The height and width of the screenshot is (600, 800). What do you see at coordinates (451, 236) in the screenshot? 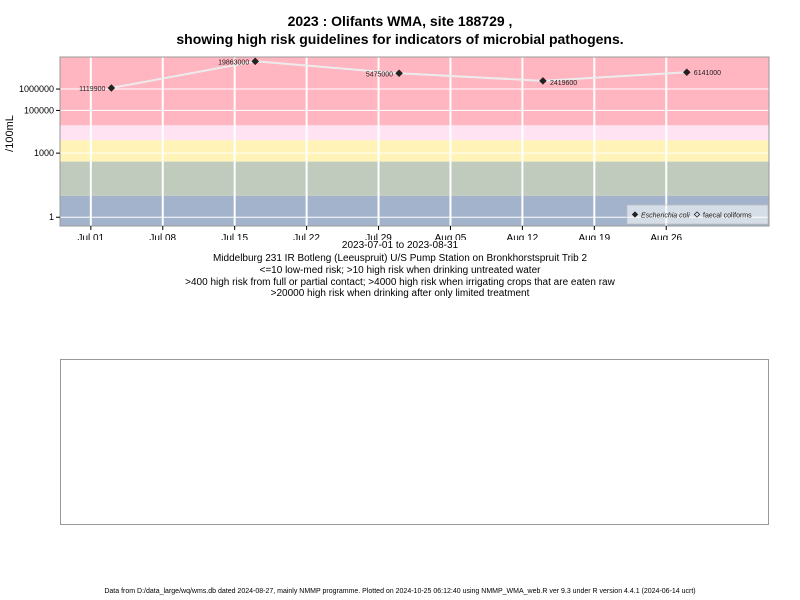
I see `x-tick-label: Aug 05` at bounding box center [451, 236].